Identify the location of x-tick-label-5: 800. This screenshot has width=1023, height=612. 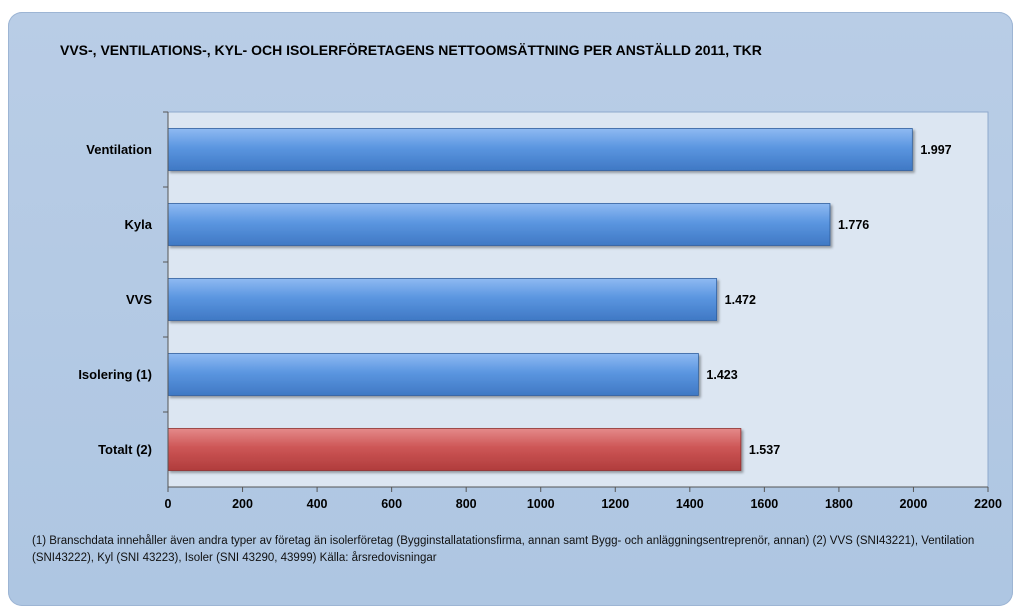
(466, 504).